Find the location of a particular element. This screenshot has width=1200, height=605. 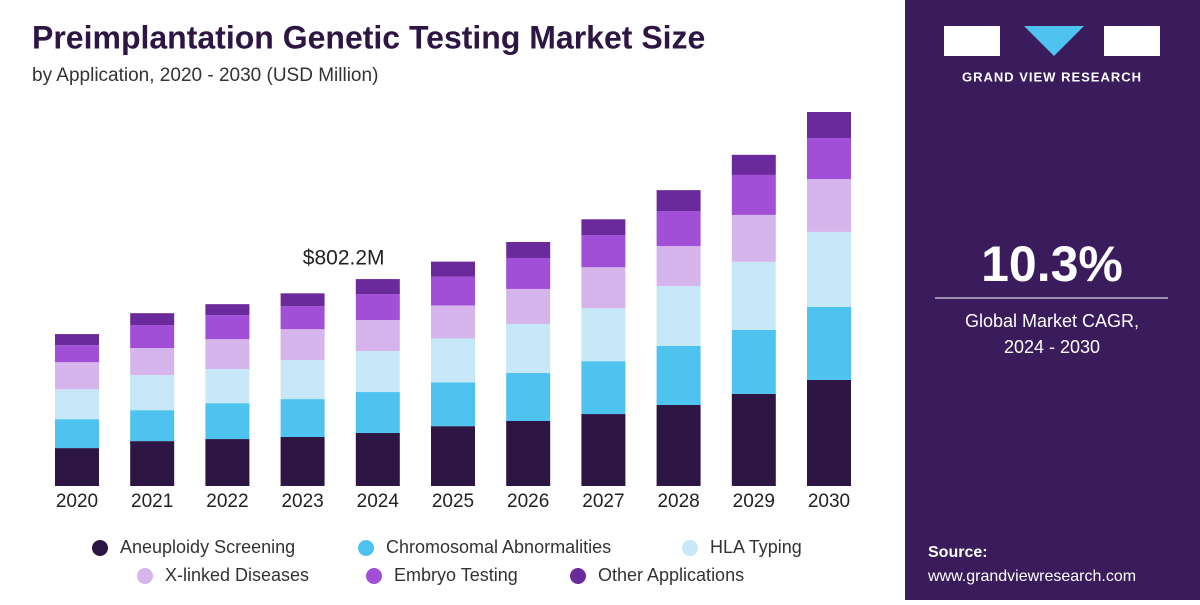

x-tick-label: 2028 is located at coordinates (678, 501).